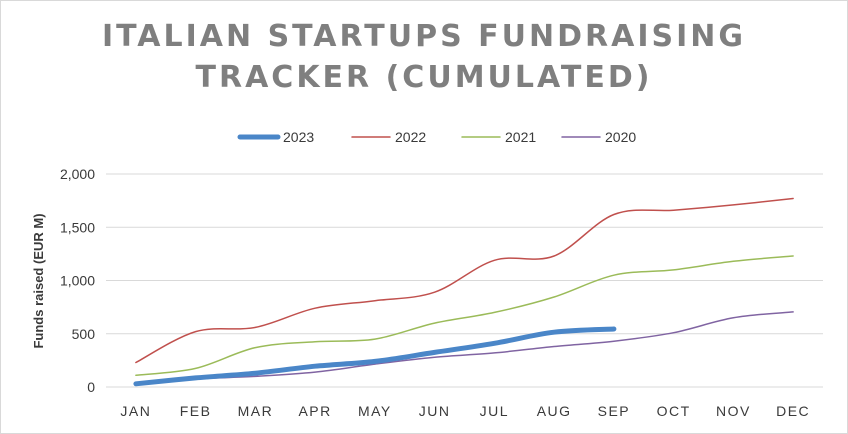  Describe the element at coordinates (520, 137) in the screenshot. I see `legend-label: 2021` at that location.